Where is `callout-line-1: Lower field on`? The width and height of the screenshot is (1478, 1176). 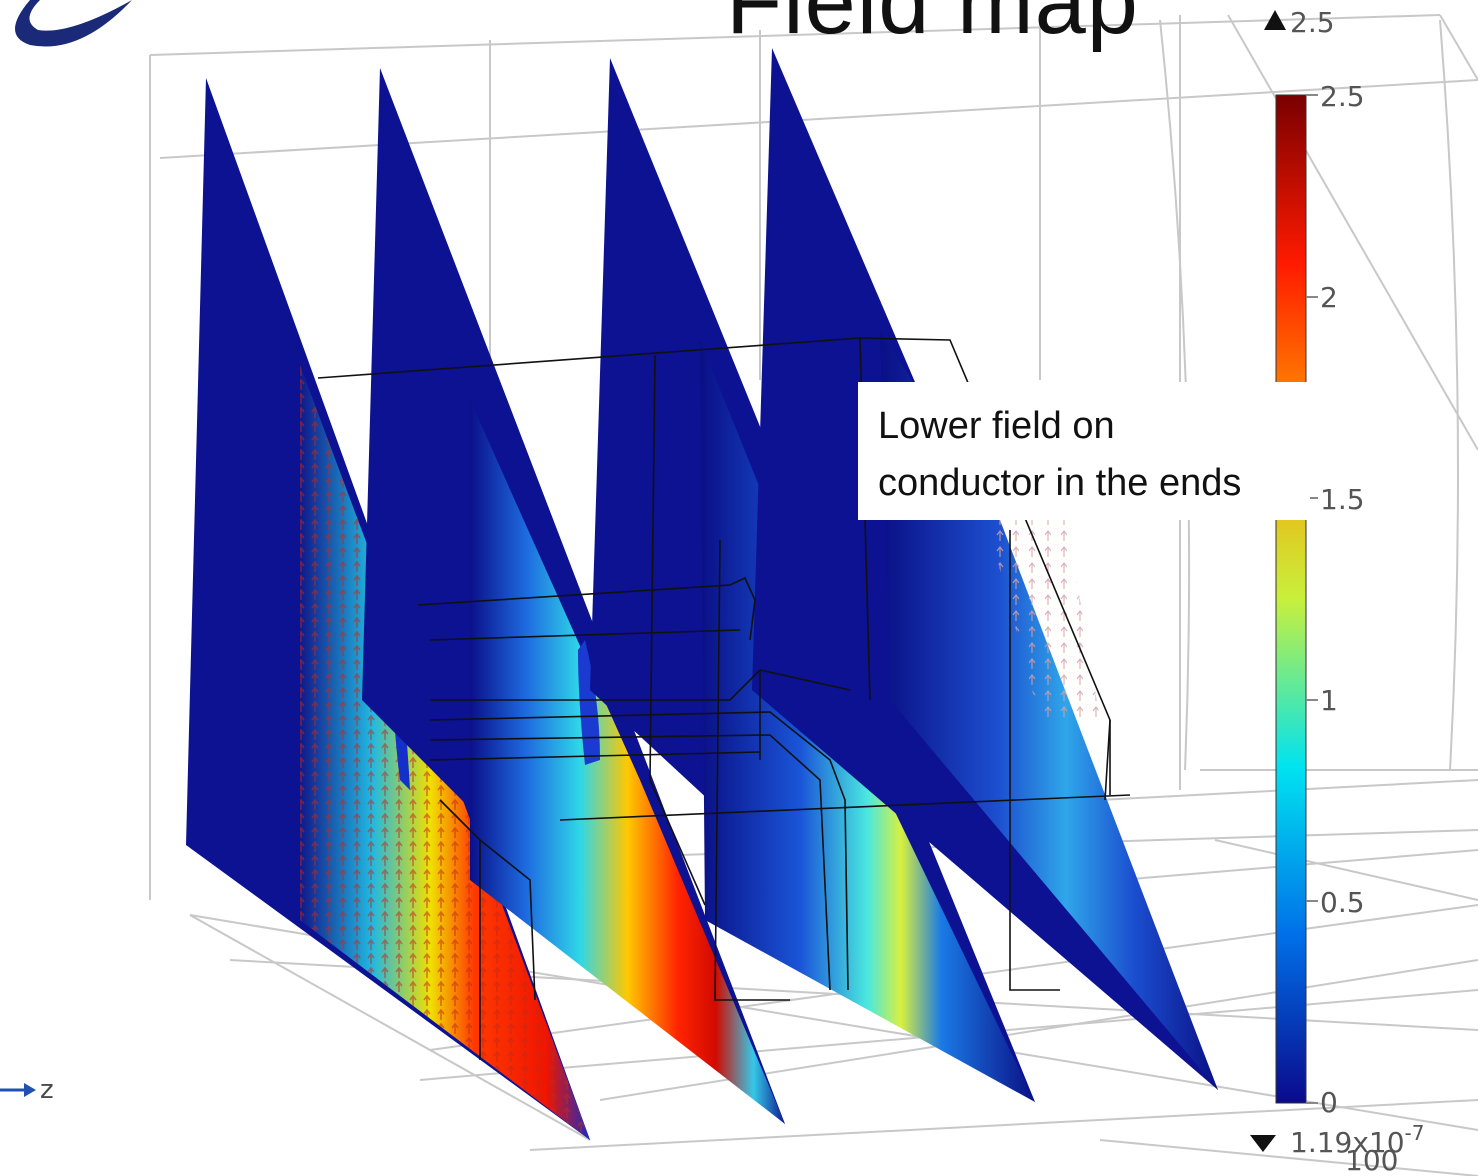
callout-line-1: Lower field on is located at coordinates (996, 426).